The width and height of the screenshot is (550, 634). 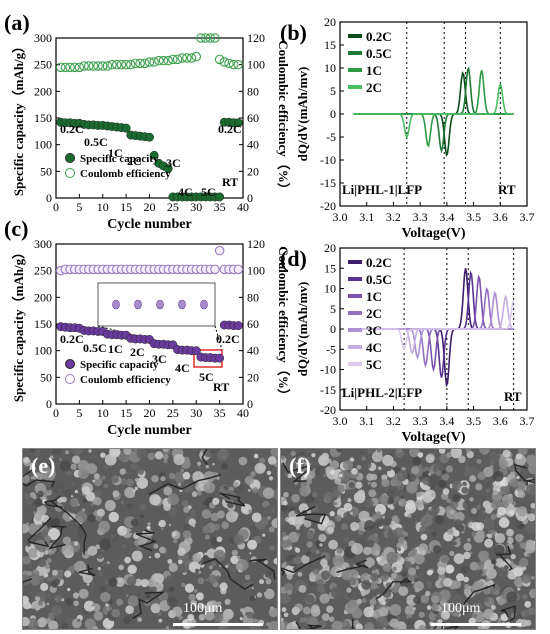 What do you see at coordinates (513, 396) in the screenshot?
I see `cell-annotation: RT` at bounding box center [513, 396].